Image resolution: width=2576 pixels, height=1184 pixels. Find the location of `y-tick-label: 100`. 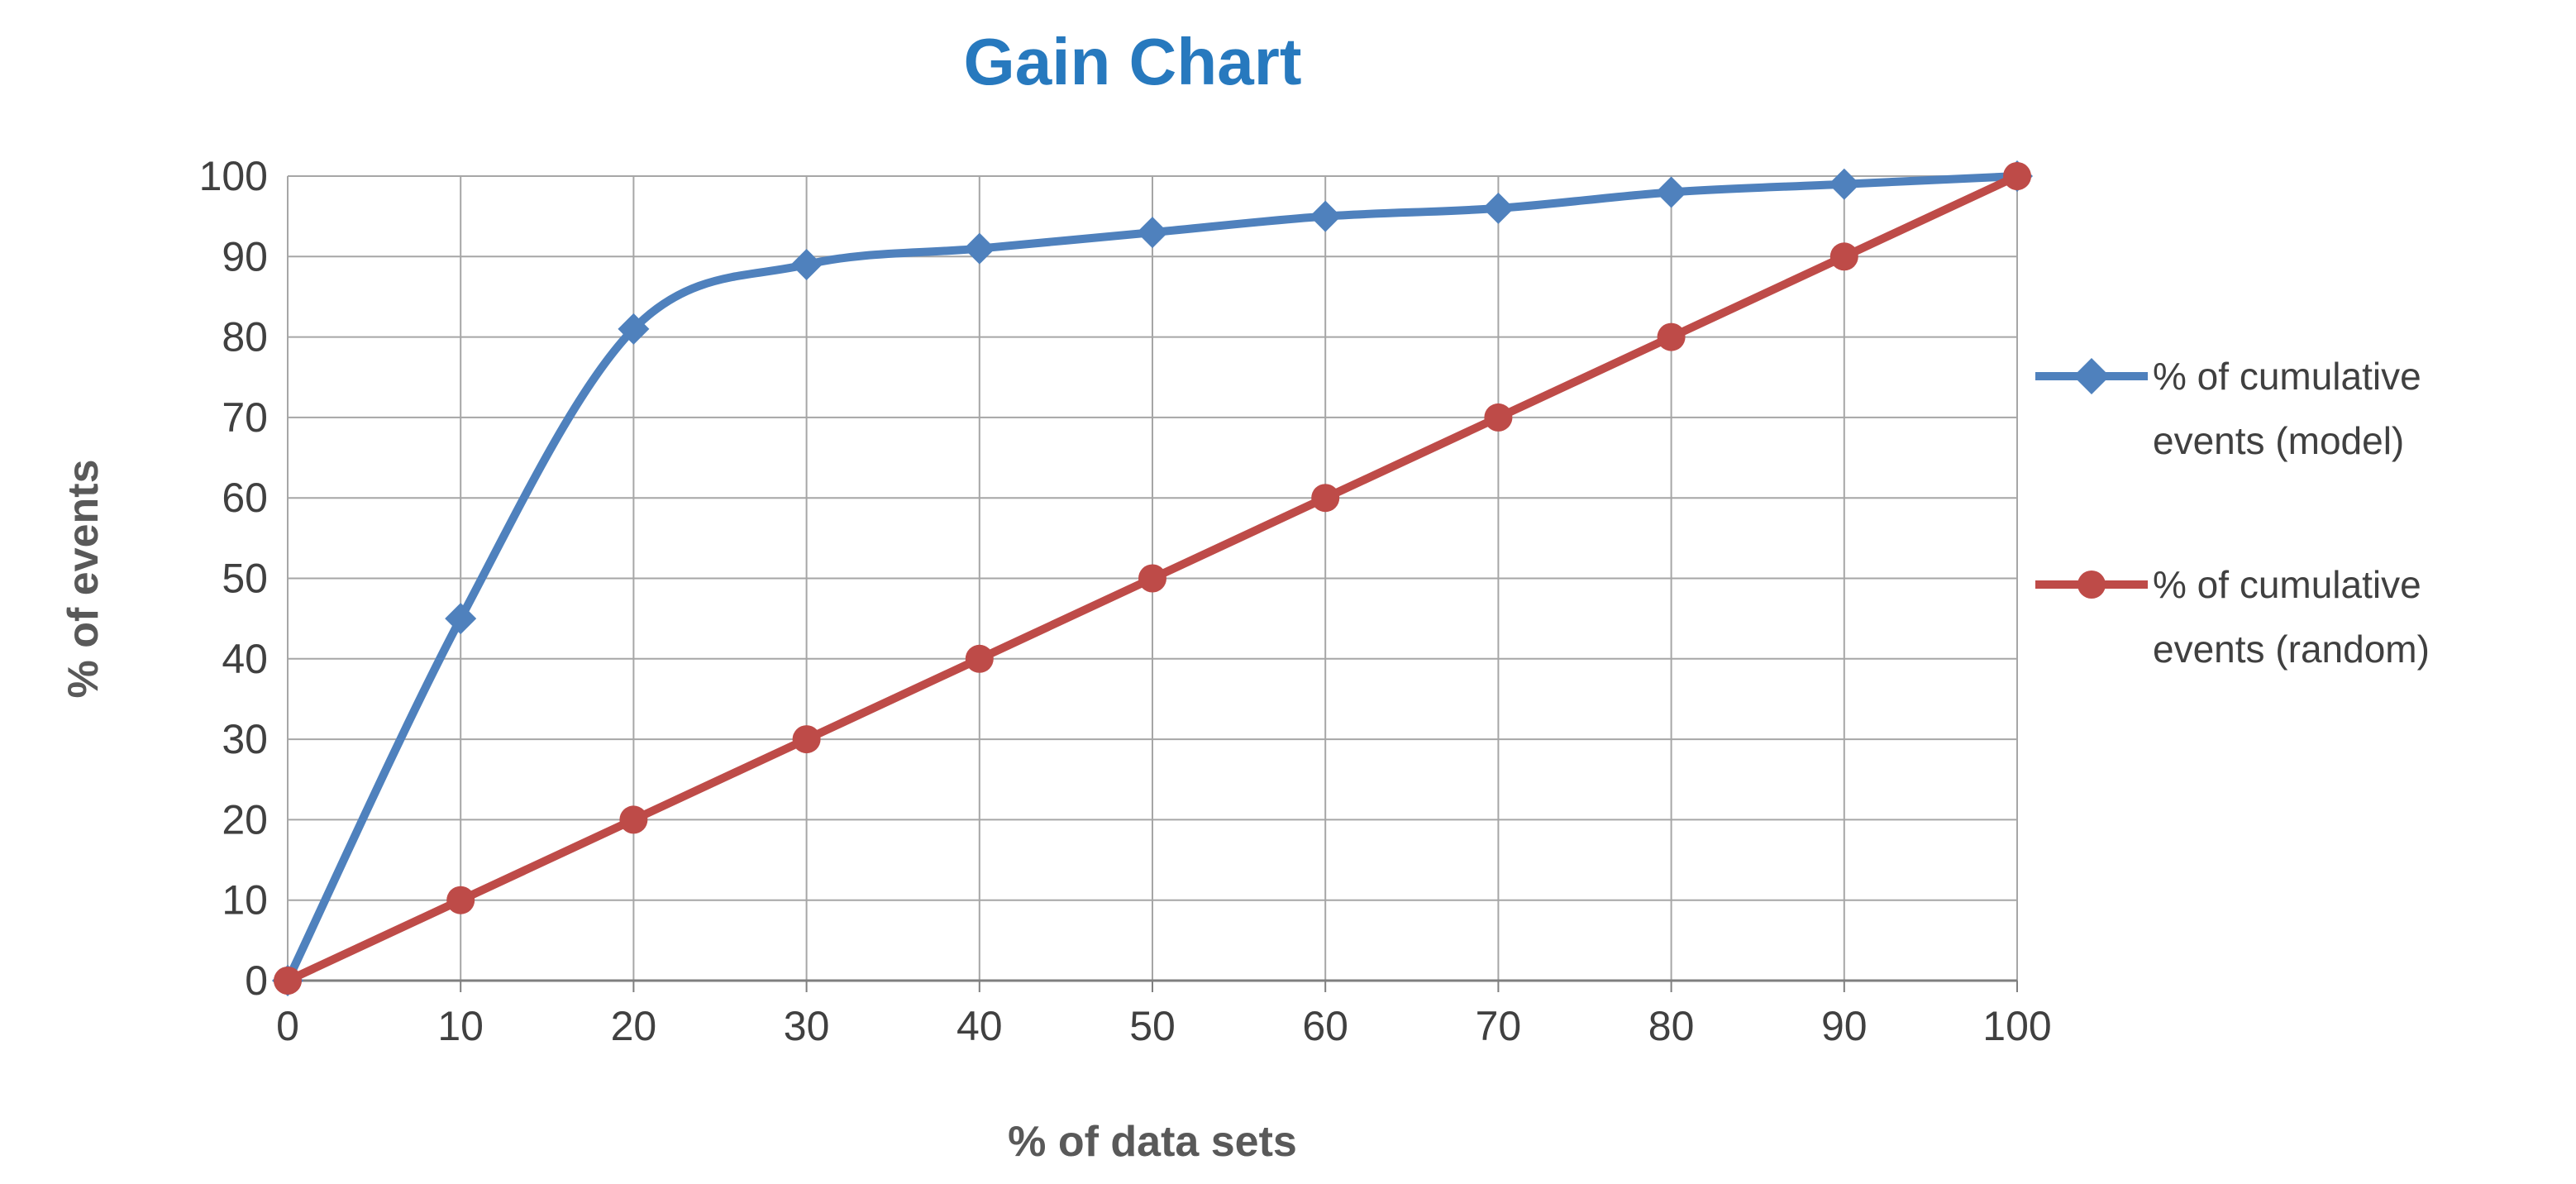

y-tick-label: 100 is located at coordinates (233, 176).